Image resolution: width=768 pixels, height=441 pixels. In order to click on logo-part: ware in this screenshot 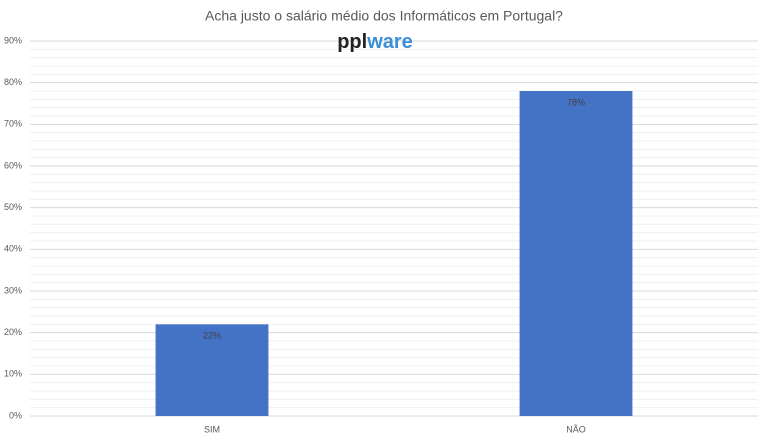, I will do `click(389, 42)`.